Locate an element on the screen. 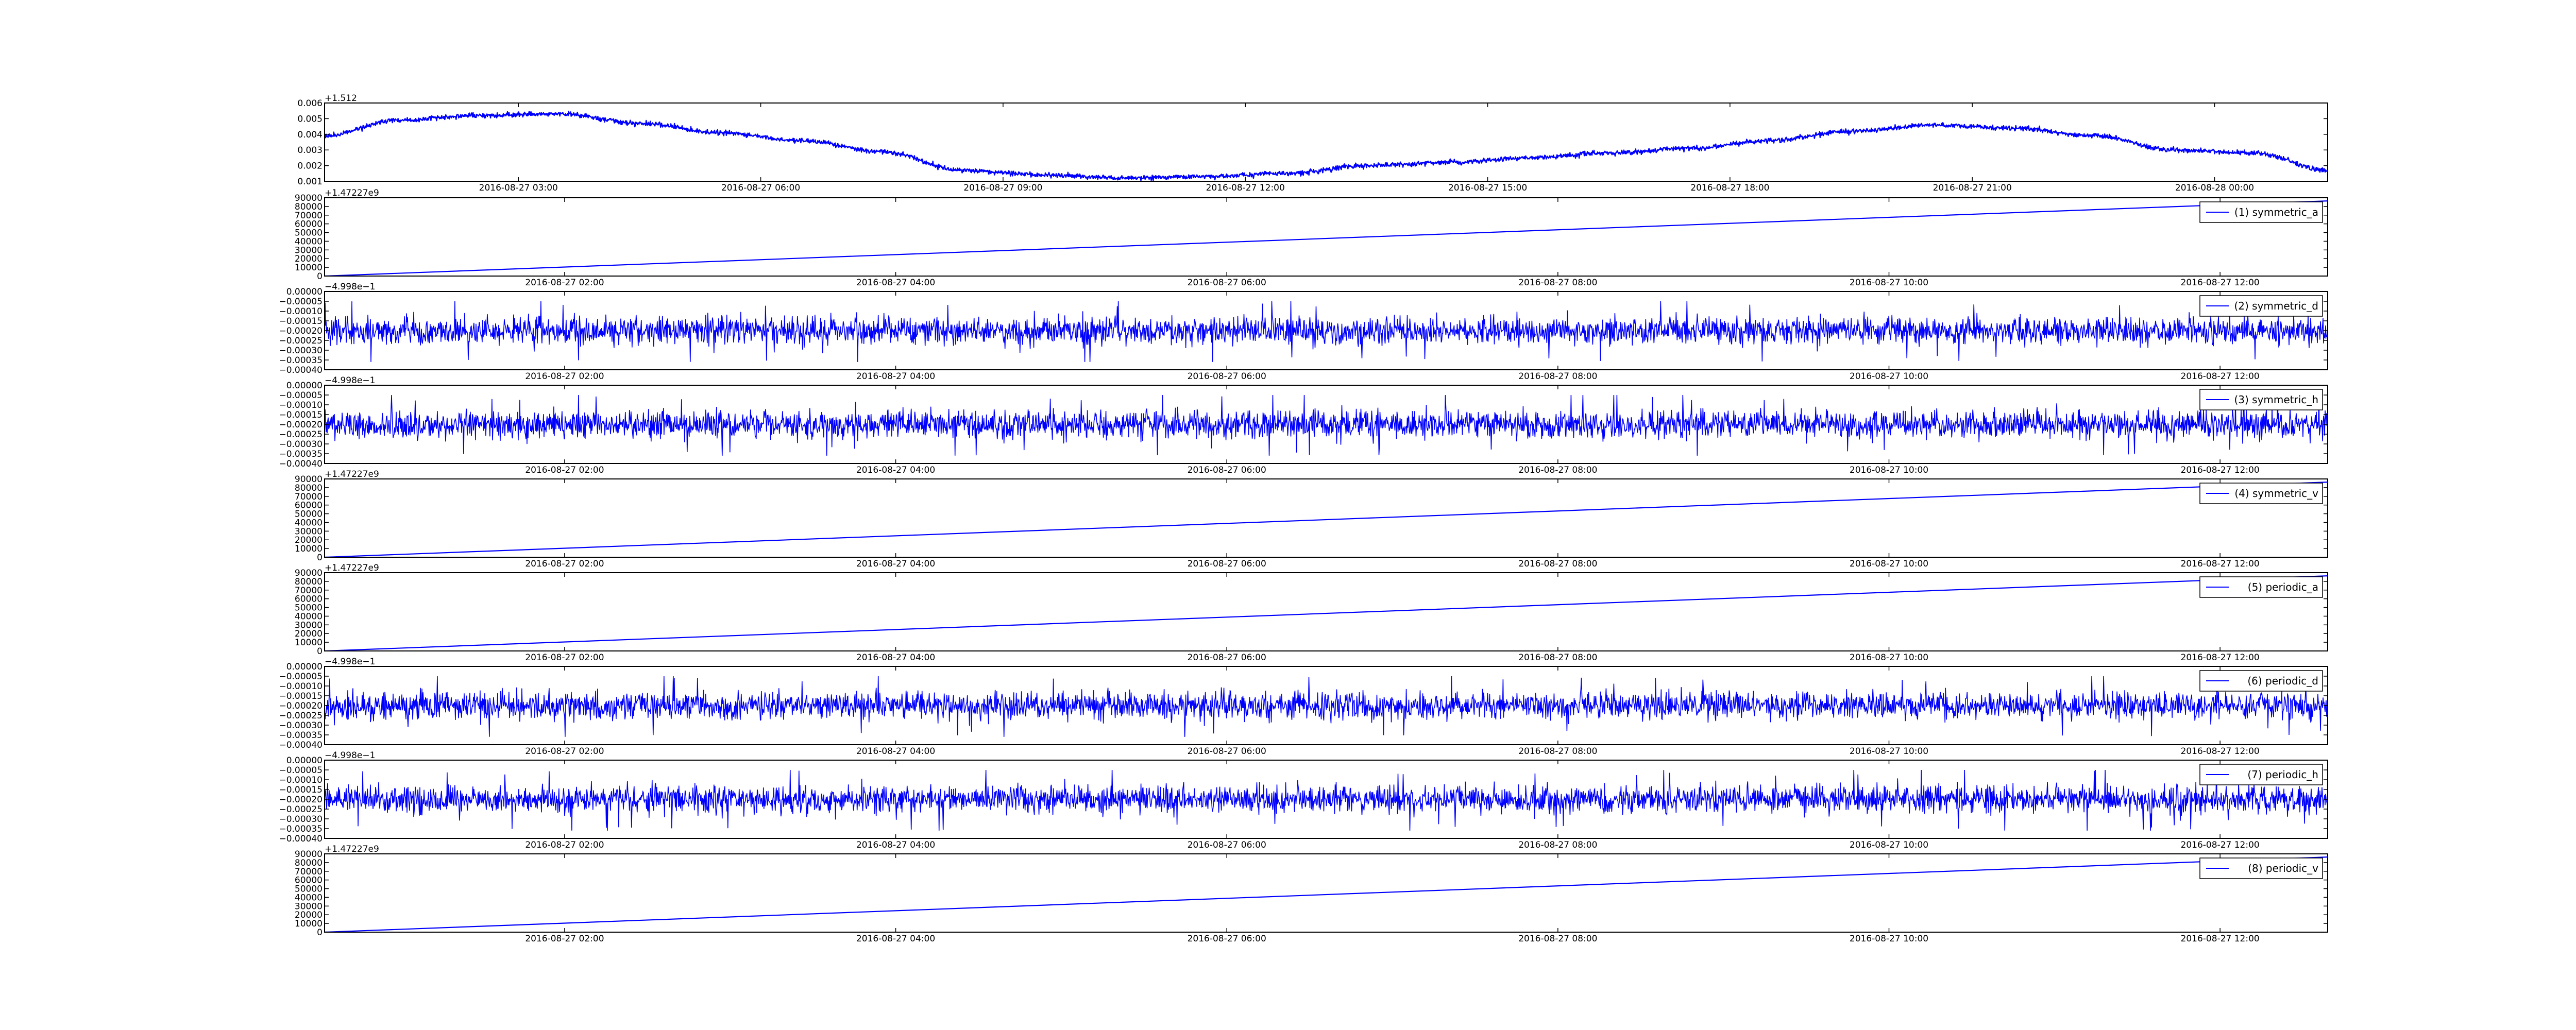 The height and width of the screenshot is (1030, 2576). y-tick-label: 40000 is located at coordinates (309, 898).